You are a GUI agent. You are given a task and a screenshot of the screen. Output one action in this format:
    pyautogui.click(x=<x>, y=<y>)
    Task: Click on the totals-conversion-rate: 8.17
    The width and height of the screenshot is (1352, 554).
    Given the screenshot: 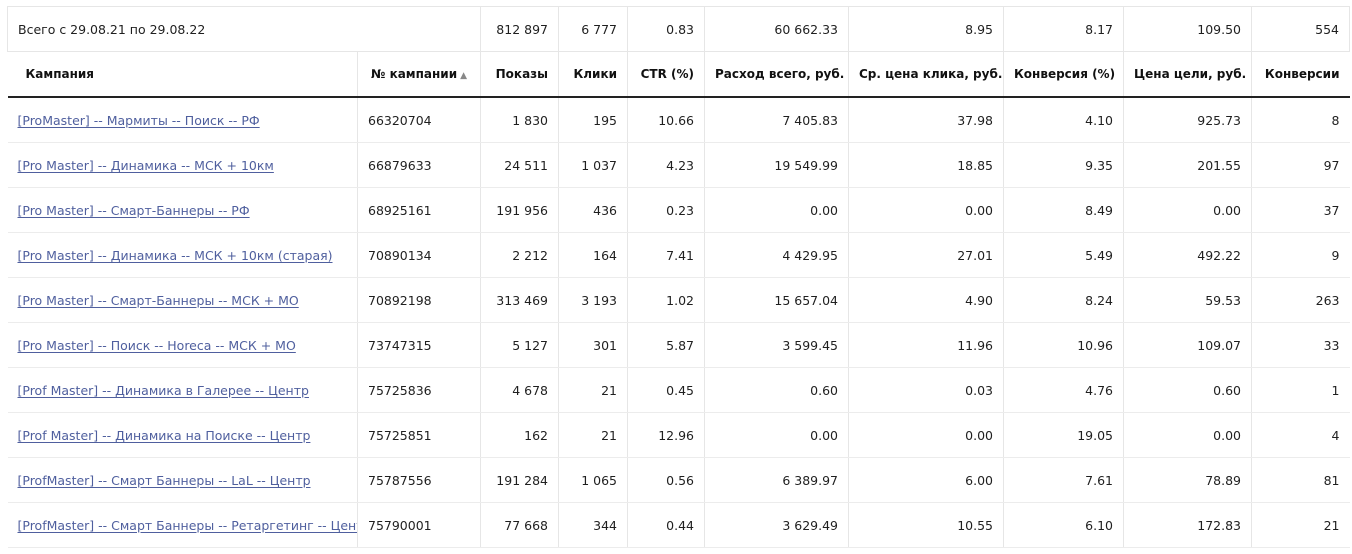 What is the action you would take?
    pyautogui.click(x=1063, y=29)
    